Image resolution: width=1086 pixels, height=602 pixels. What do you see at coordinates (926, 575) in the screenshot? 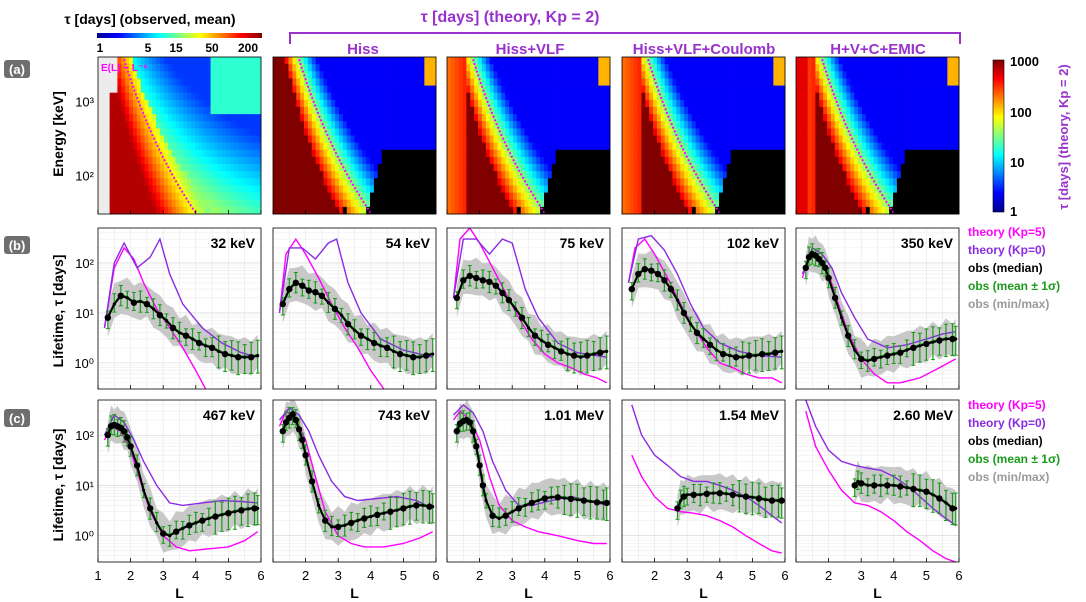
I see `x-tick: 5` at bounding box center [926, 575].